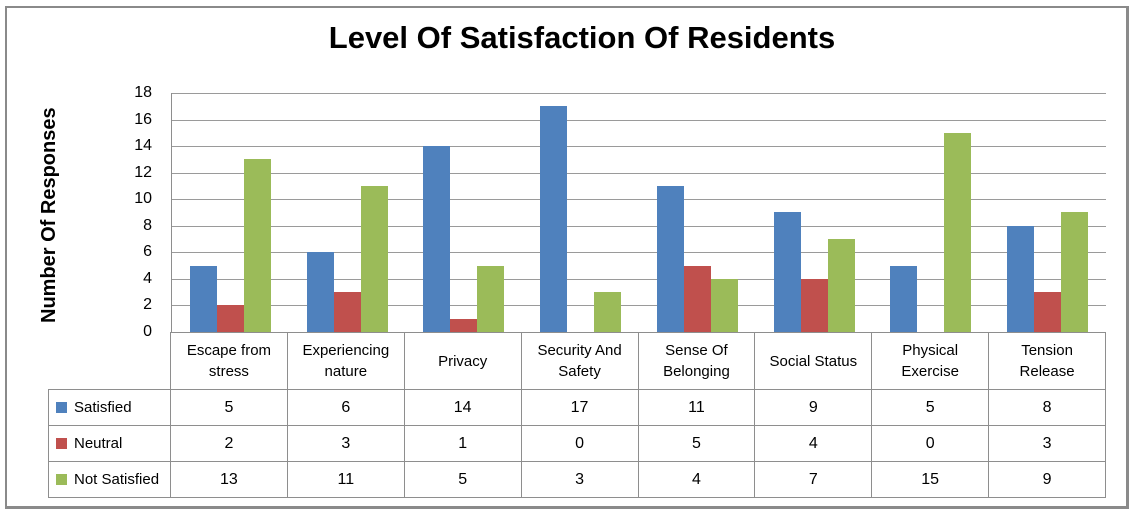 The height and width of the screenshot is (515, 1134). Describe the element at coordinates (147, 252) in the screenshot. I see `y-tick-label: 6` at that location.